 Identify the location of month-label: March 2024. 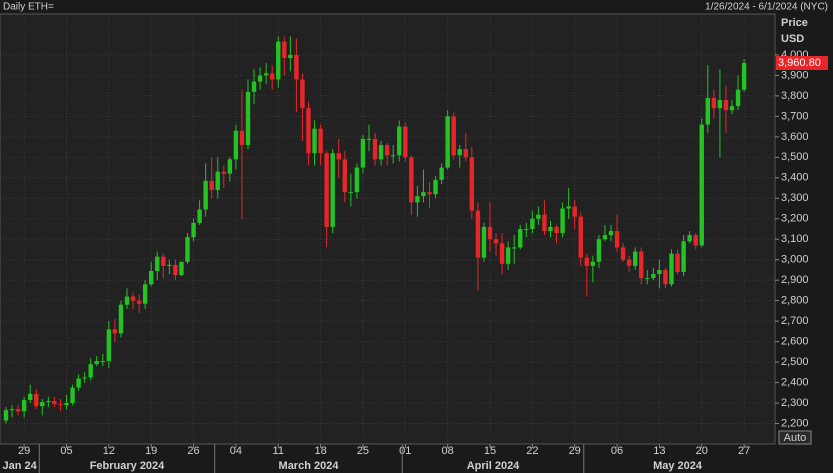
(309, 466).